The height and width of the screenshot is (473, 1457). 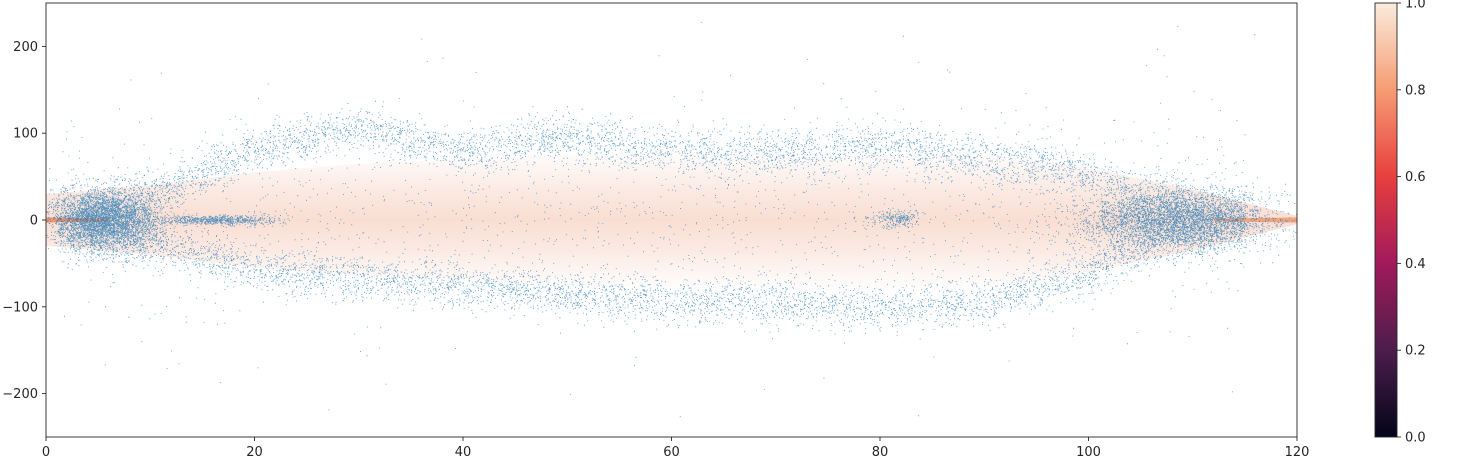 What do you see at coordinates (25, 134) in the screenshot?
I see `y-tick-label: 100` at bounding box center [25, 134].